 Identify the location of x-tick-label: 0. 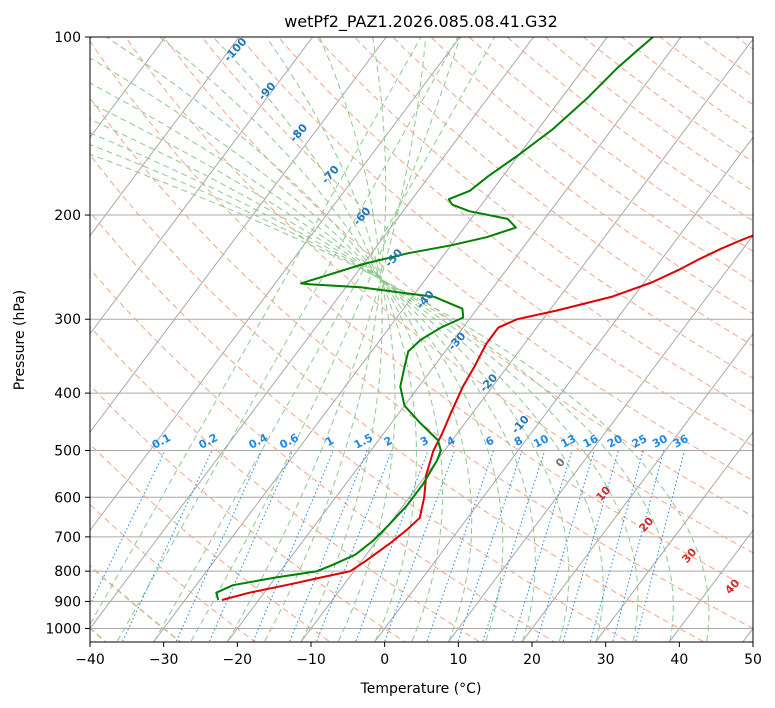
(384, 660).